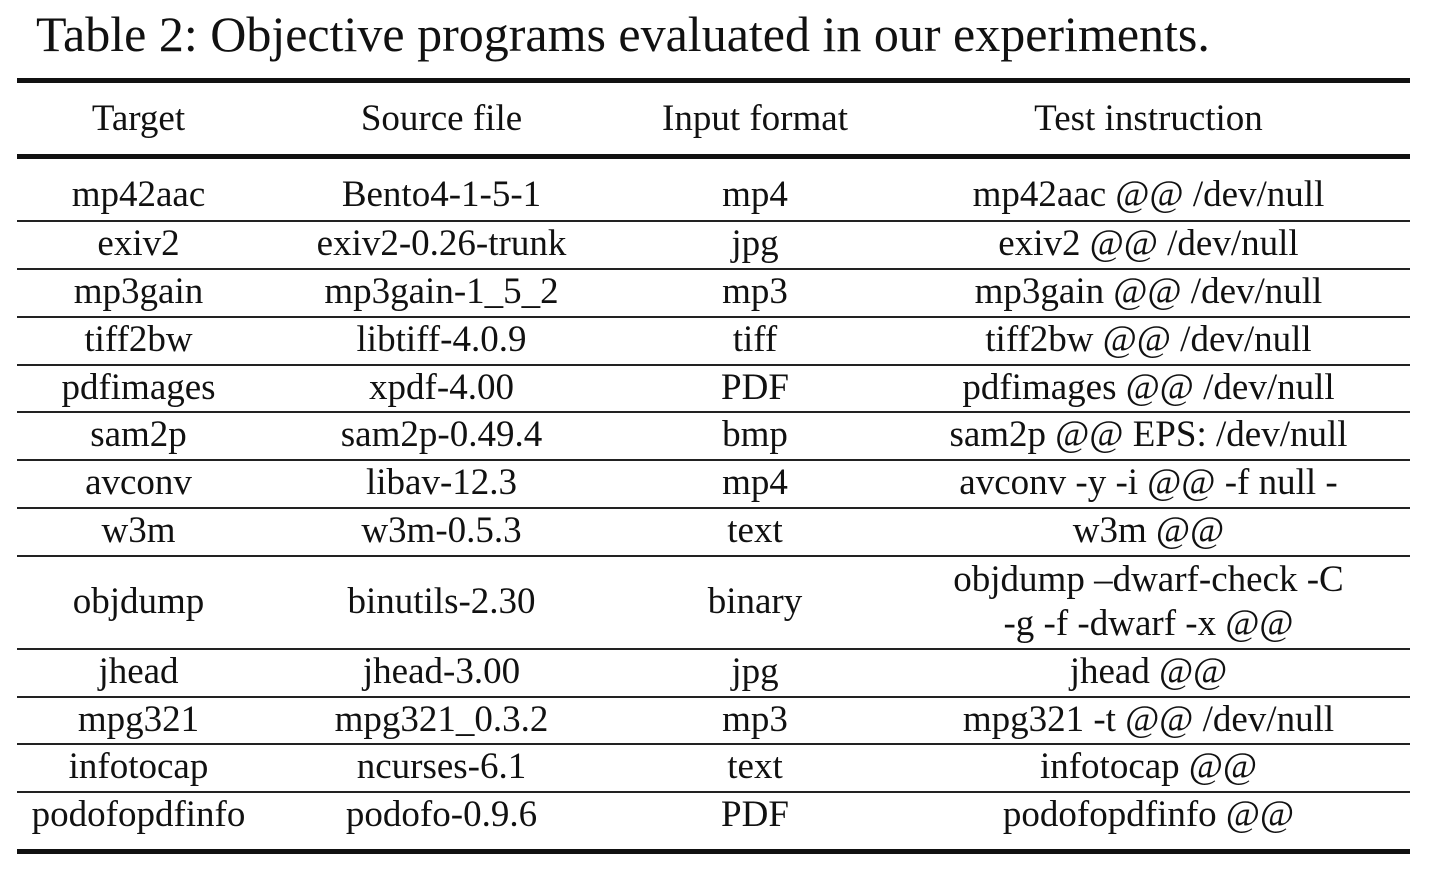 The width and height of the screenshot is (1430, 870). What do you see at coordinates (138, 118) in the screenshot?
I see `header-target: Target` at bounding box center [138, 118].